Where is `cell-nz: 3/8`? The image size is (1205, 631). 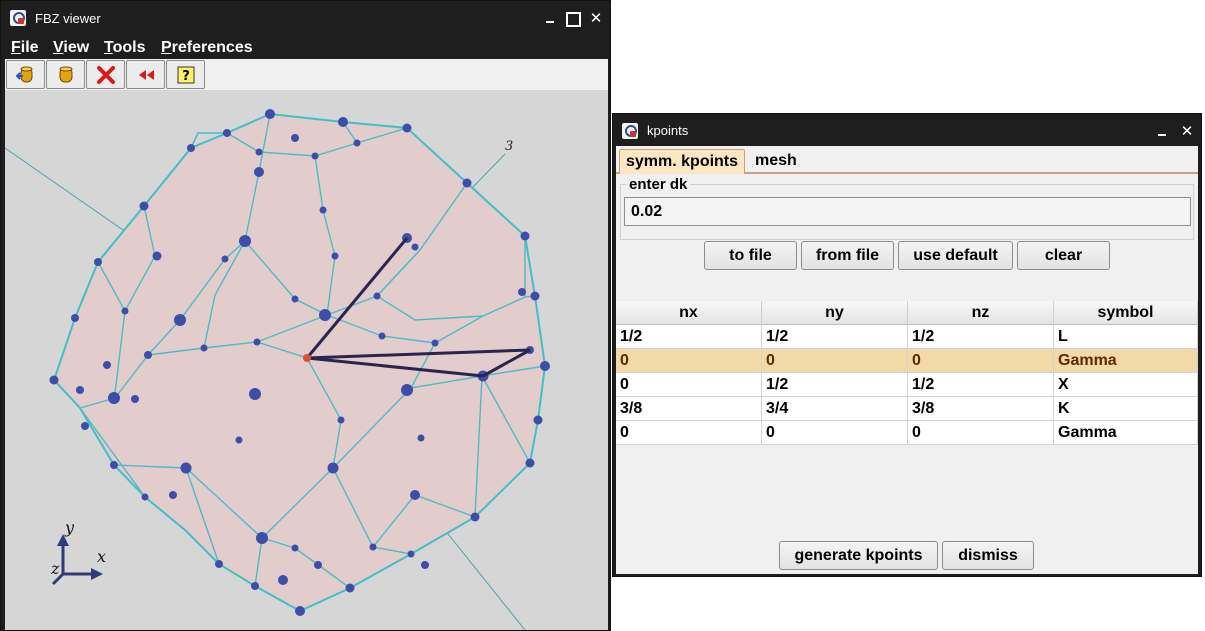 cell-nz: 3/8 is located at coordinates (981, 409).